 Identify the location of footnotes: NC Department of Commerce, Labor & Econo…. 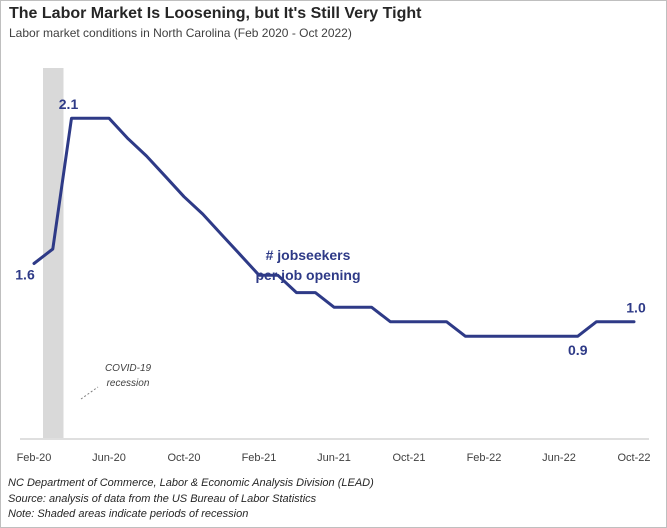
(191, 499).